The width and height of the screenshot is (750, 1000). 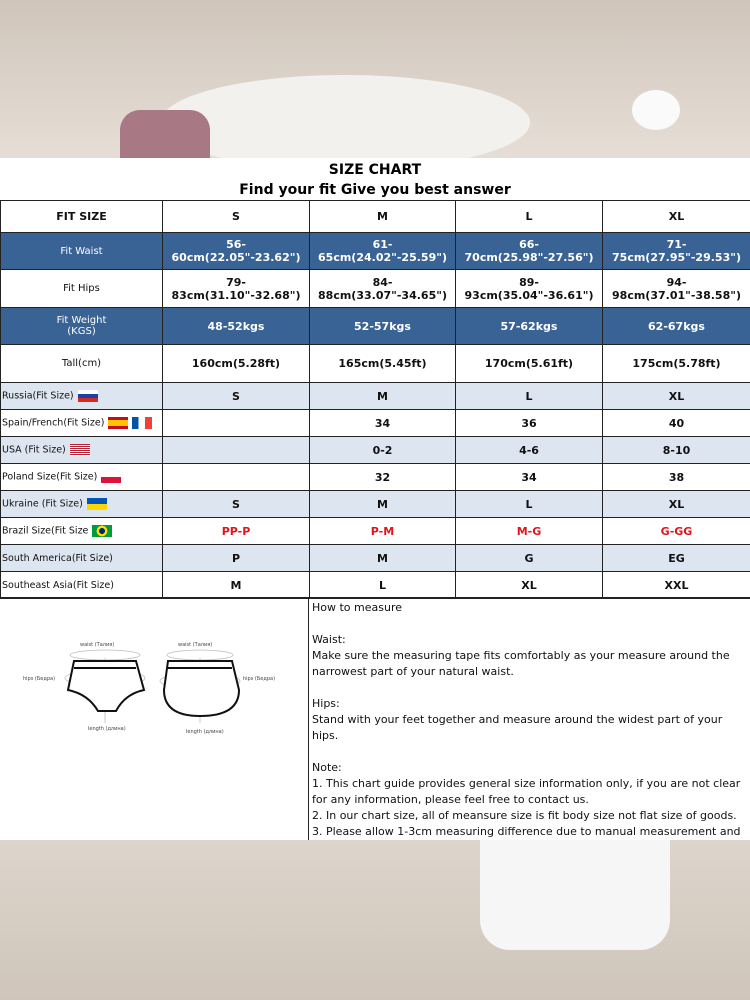 I want to click on country-label: Brazil Size(Fit Size, so click(x=81, y=531).